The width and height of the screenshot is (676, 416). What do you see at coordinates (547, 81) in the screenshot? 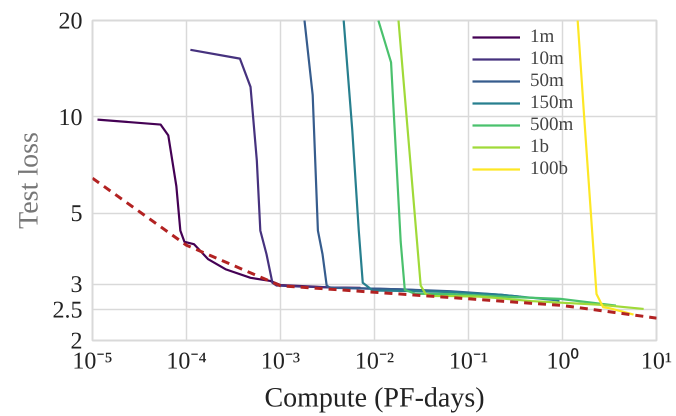
I see `legend-label: 50m` at bounding box center [547, 81].